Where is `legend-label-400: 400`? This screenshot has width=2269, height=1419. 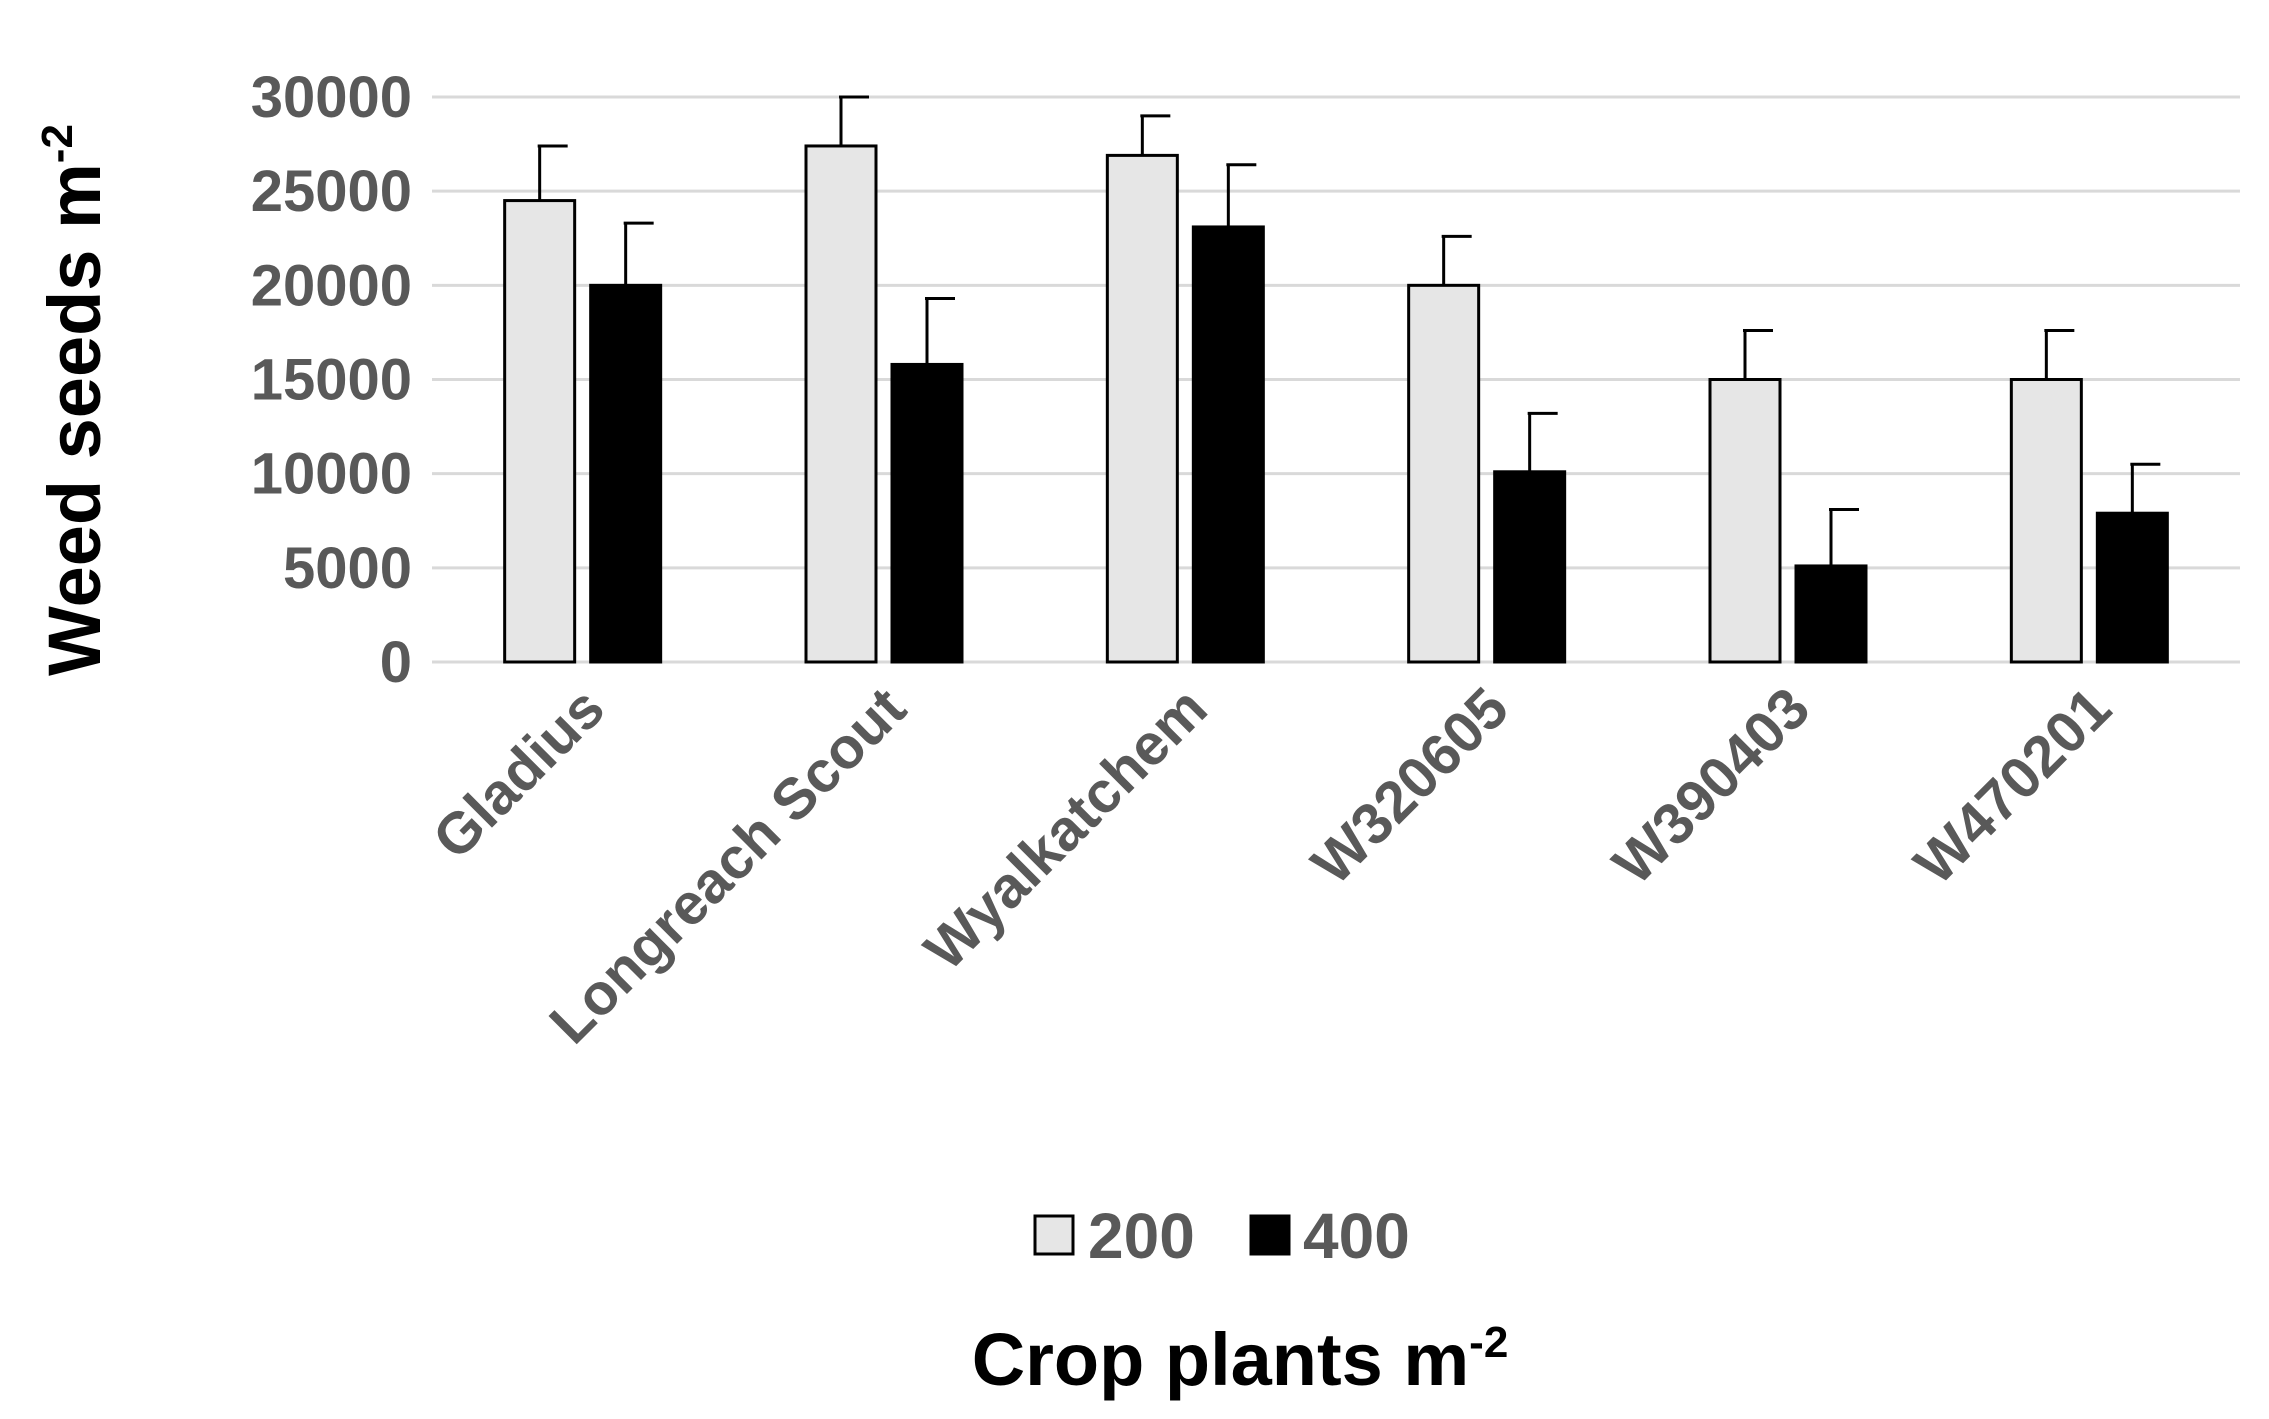
legend-label-400: 400 is located at coordinates (1356, 1236).